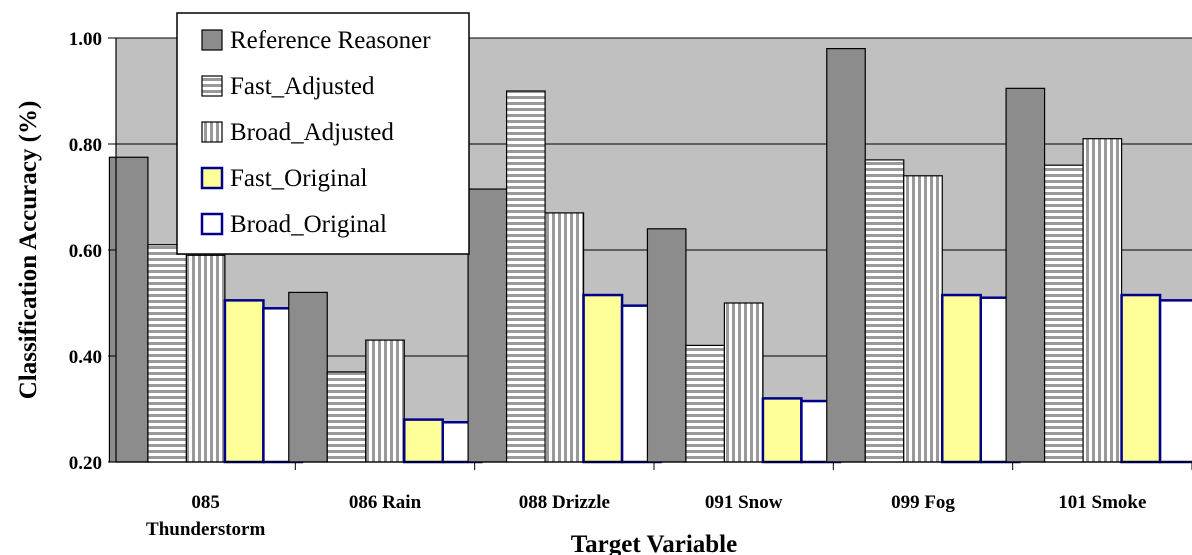  What do you see at coordinates (28, 250) in the screenshot?
I see `y-axis-title: Classification Accuracy (%)` at bounding box center [28, 250].